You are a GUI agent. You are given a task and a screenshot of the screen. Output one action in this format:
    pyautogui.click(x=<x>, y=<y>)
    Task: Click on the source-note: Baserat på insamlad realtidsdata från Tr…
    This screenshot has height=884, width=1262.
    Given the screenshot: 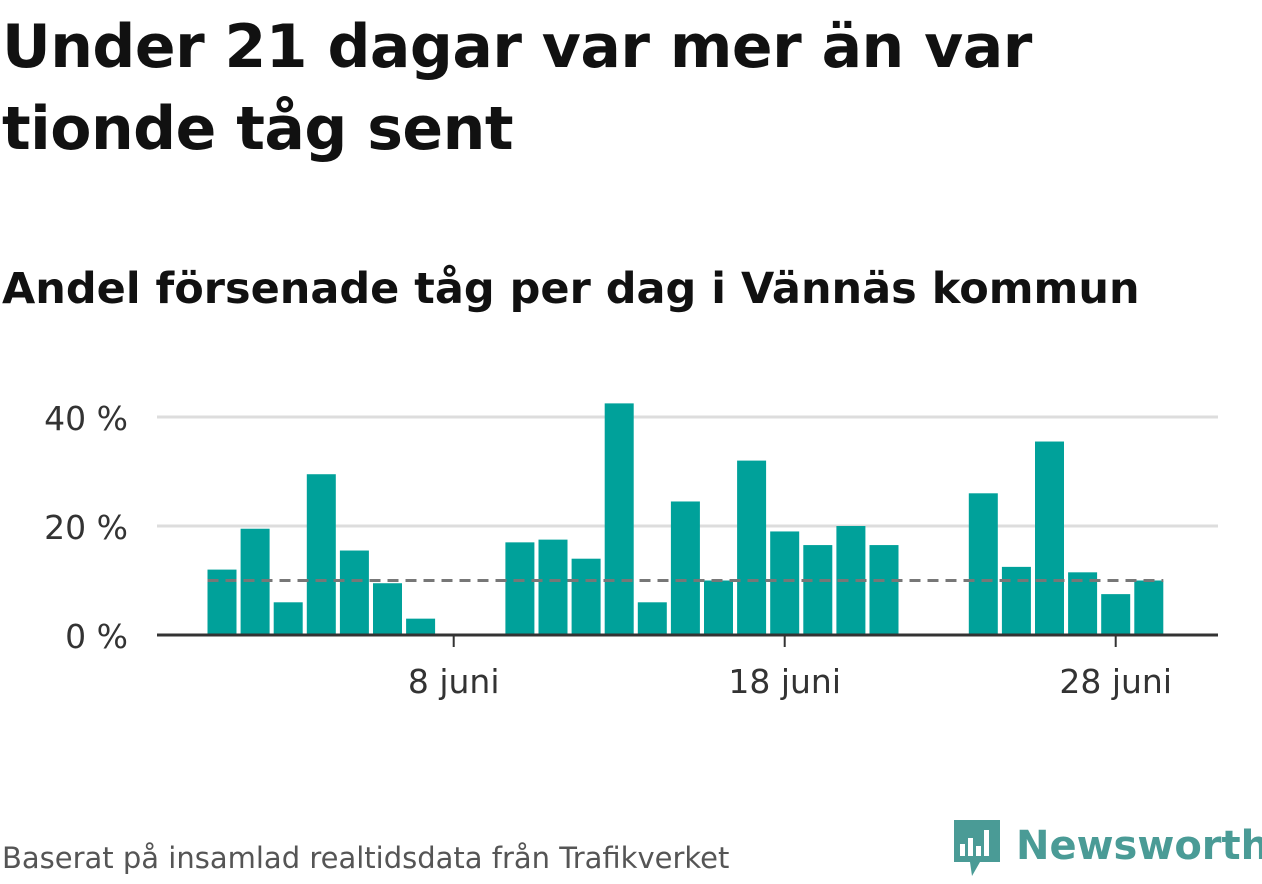 What is the action you would take?
    pyautogui.click(x=366, y=858)
    